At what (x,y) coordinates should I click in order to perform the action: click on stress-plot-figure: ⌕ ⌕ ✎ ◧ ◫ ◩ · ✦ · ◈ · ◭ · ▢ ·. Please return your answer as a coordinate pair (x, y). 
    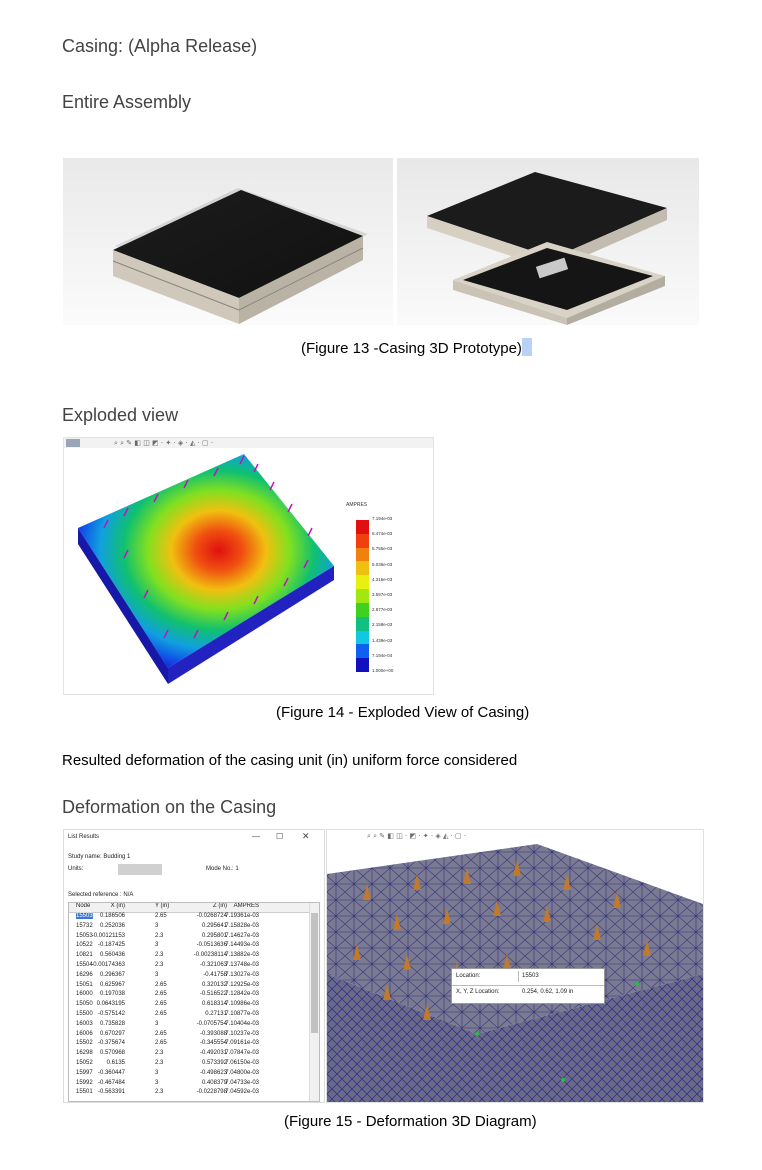
    Looking at the image, I should click on (248, 566).